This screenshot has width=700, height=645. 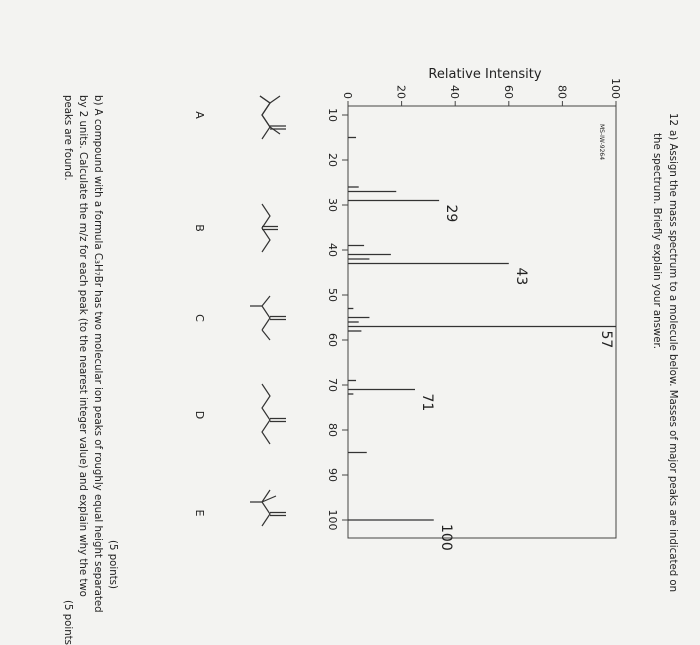 I want to click on peak-label: 100, so click(x=446, y=537).